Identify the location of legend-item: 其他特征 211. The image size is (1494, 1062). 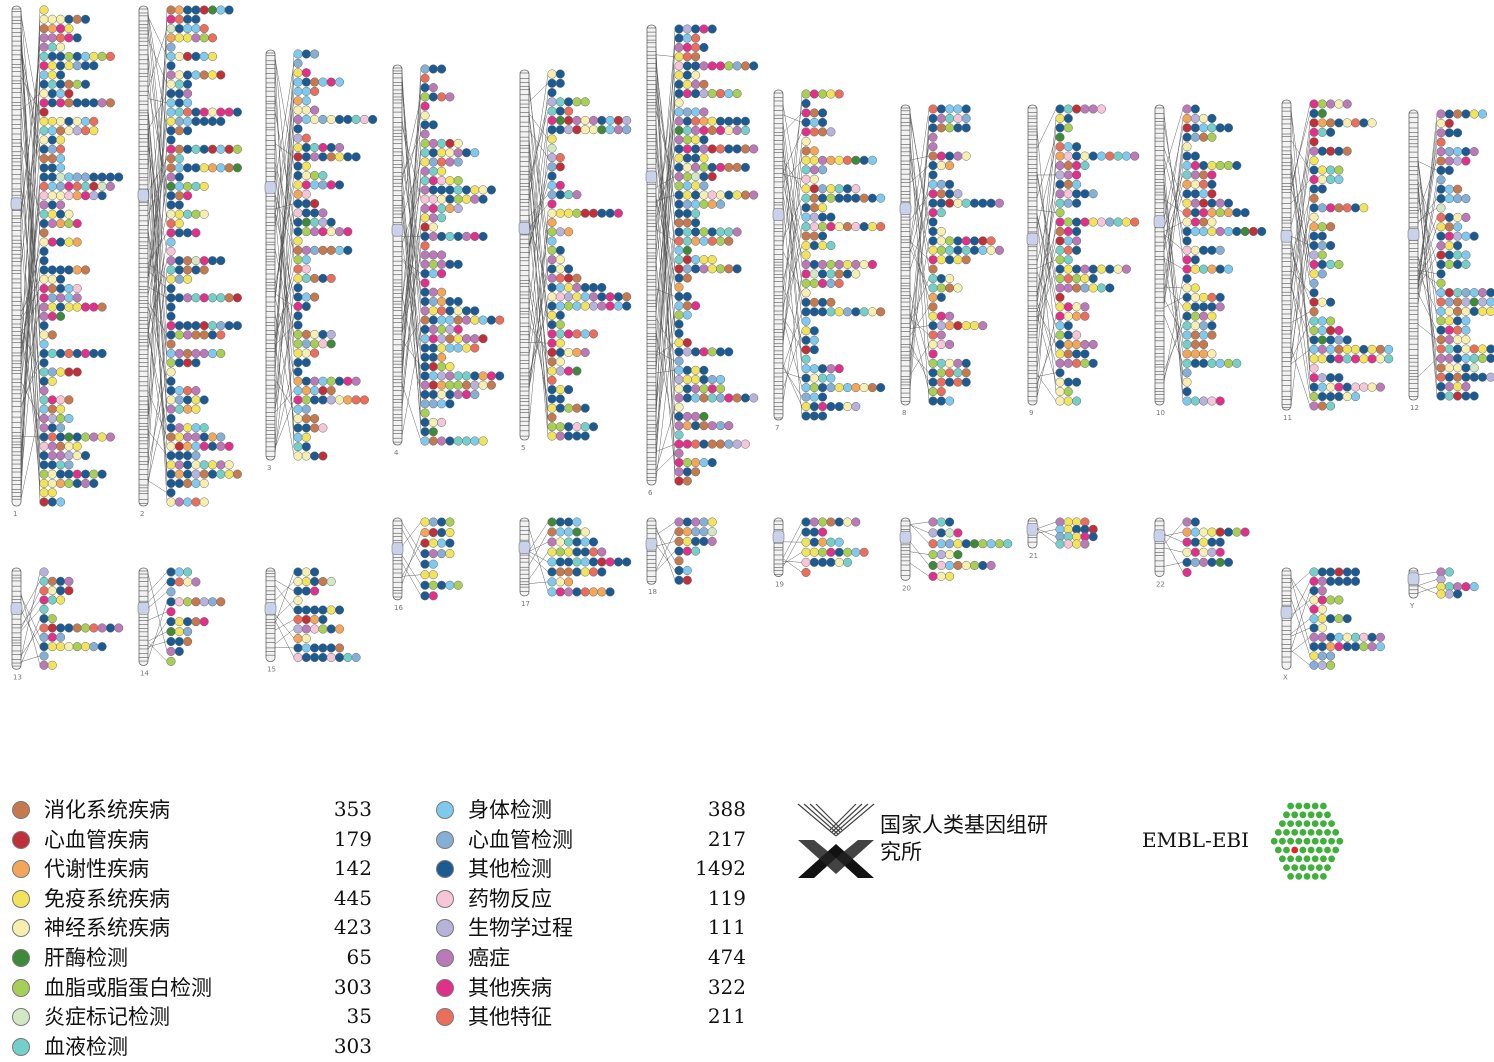
(591, 1017).